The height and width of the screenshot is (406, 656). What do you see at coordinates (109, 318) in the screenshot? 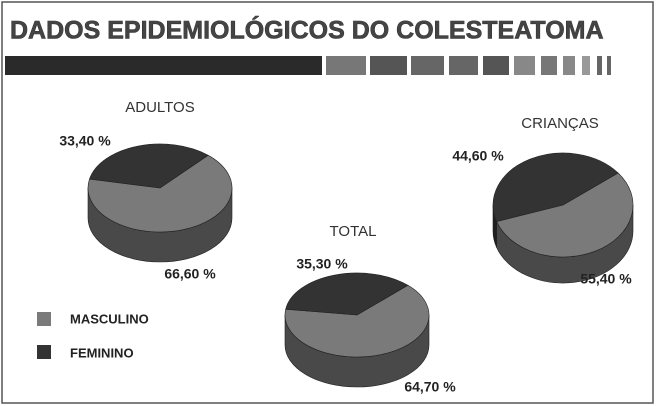
I see `legend-label: MASCULINO` at bounding box center [109, 318].